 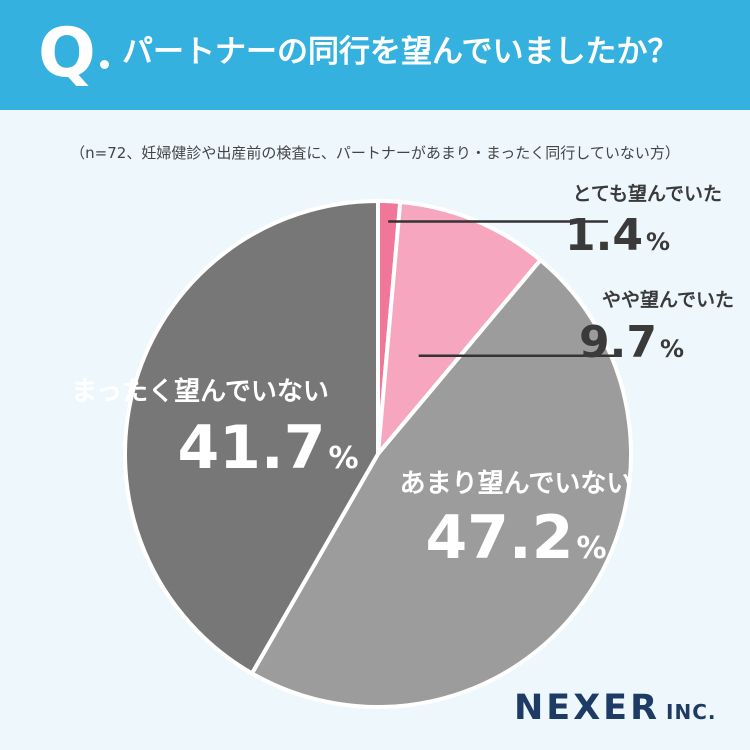 I want to click on logo-suffix: INC., so click(x=691, y=712).